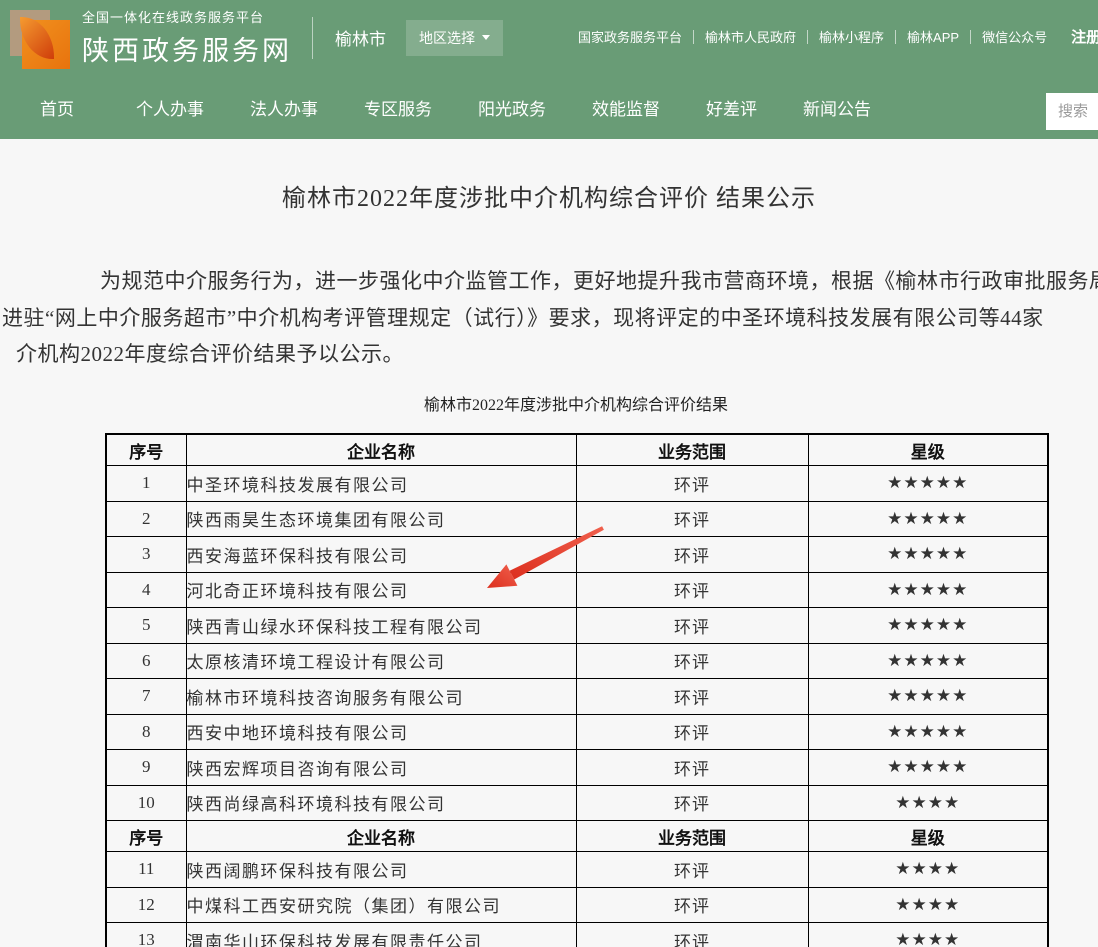 The height and width of the screenshot is (947, 1098). Describe the element at coordinates (626, 109) in the screenshot. I see `nav-item-5: 效能监督` at that location.